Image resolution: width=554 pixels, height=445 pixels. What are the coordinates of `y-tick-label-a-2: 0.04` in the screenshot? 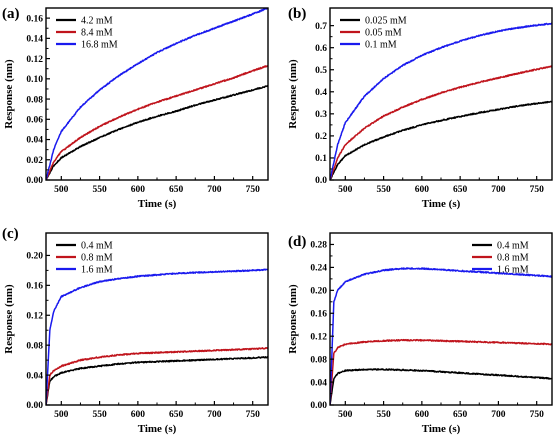 It's located at (34, 141).